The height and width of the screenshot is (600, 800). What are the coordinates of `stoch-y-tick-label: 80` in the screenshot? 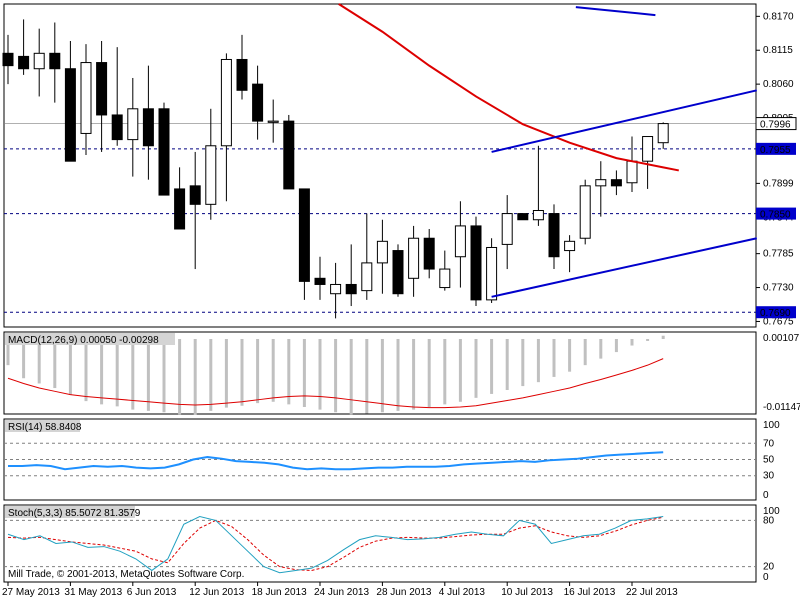 It's located at (769, 520).